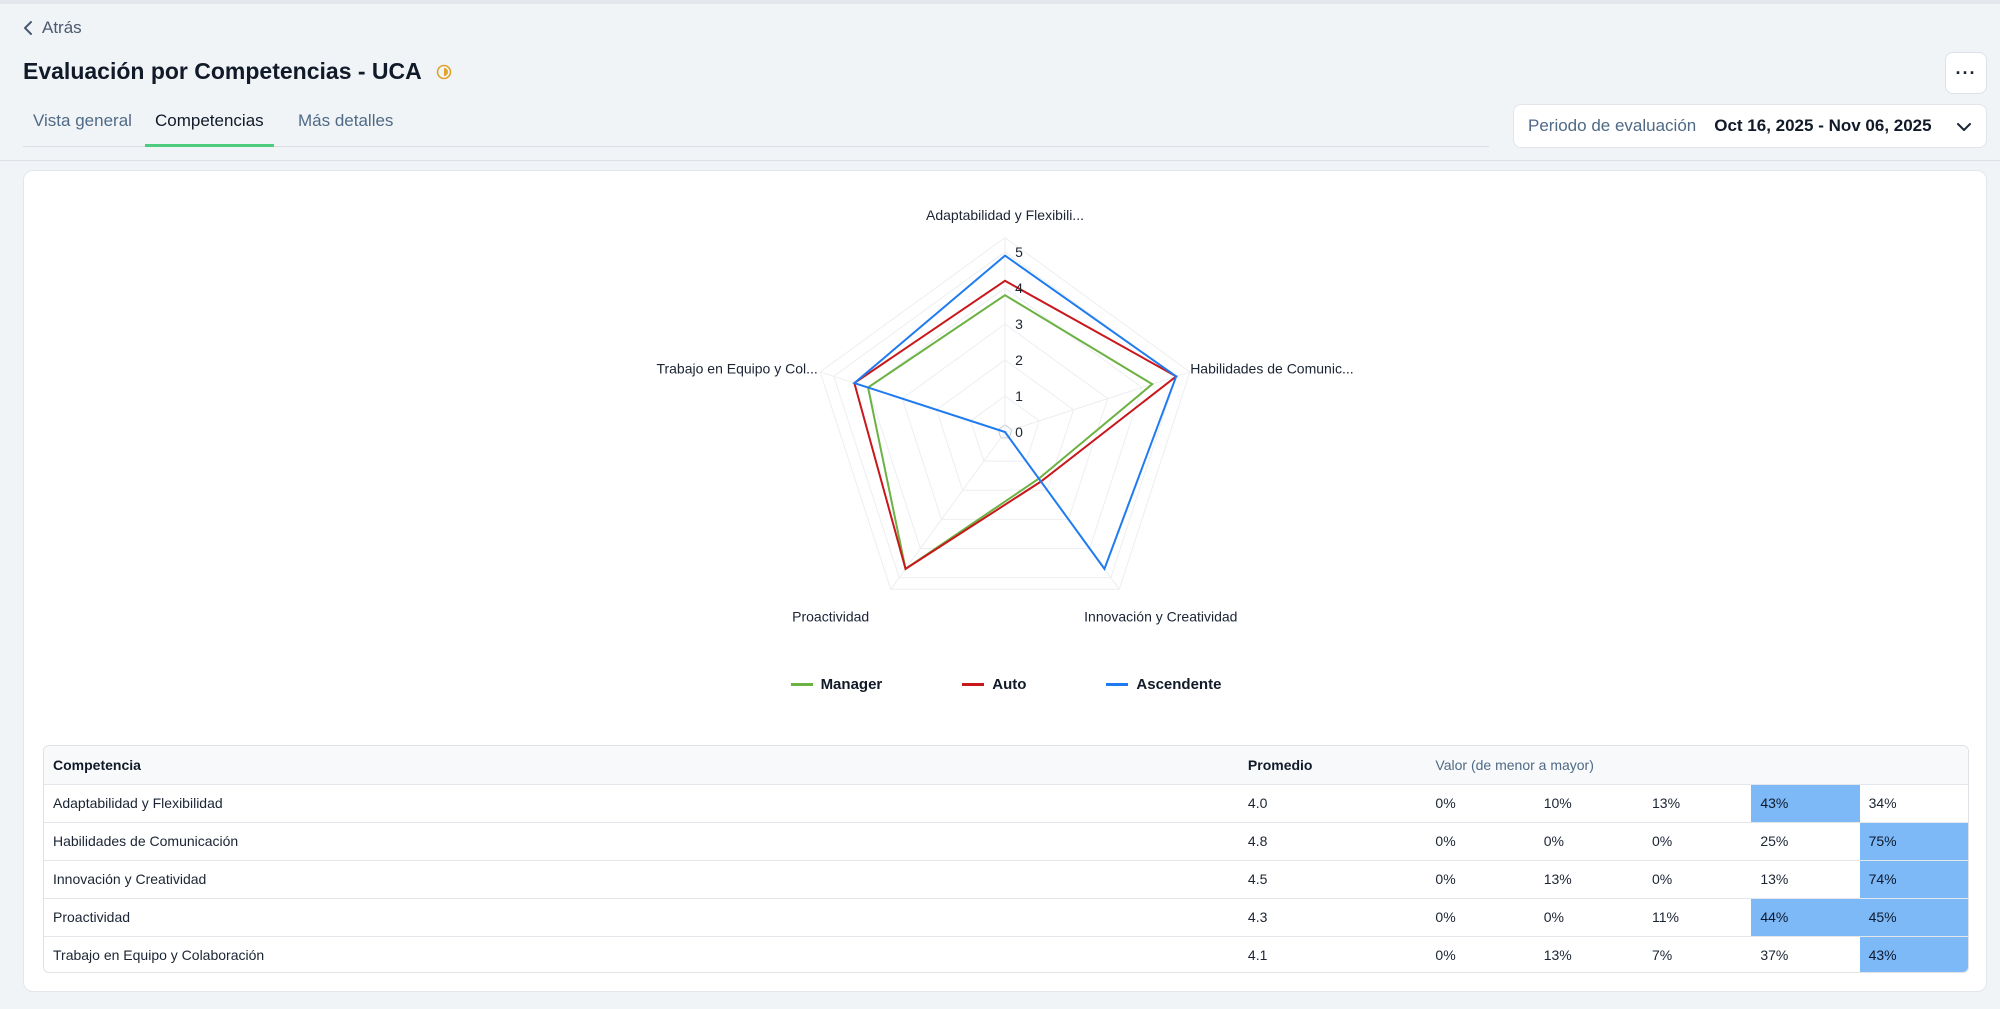  I want to click on cell-promedio: 4.8, so click(1257, 841).